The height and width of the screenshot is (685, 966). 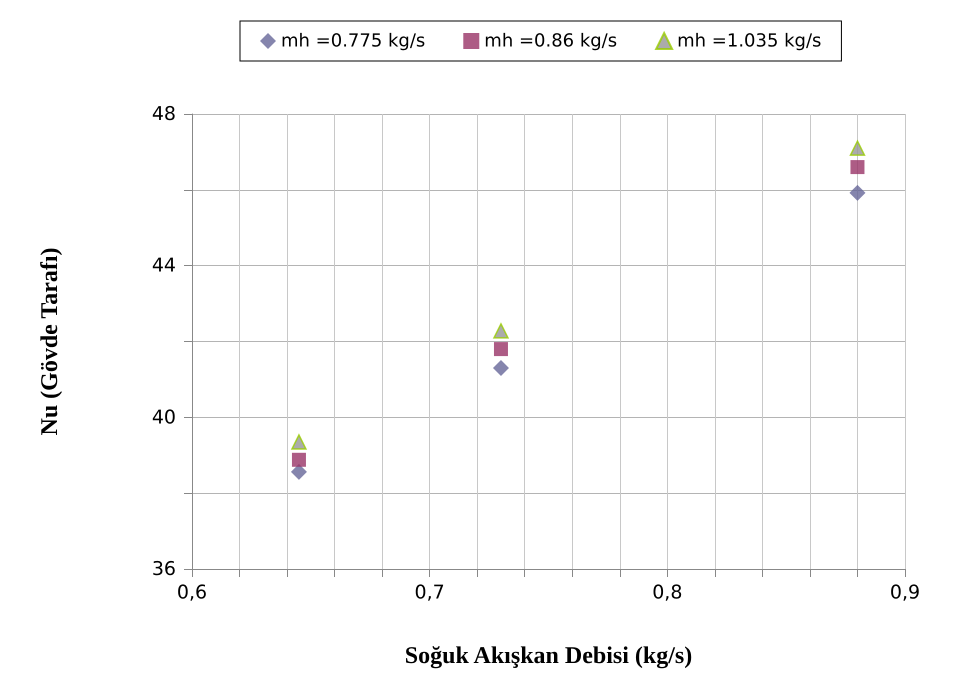 What do you see at coordinates (353, 41) in the screenshot?
I see `legend-label: mh =0.775 kg/s` at bounding box center [353, 41].